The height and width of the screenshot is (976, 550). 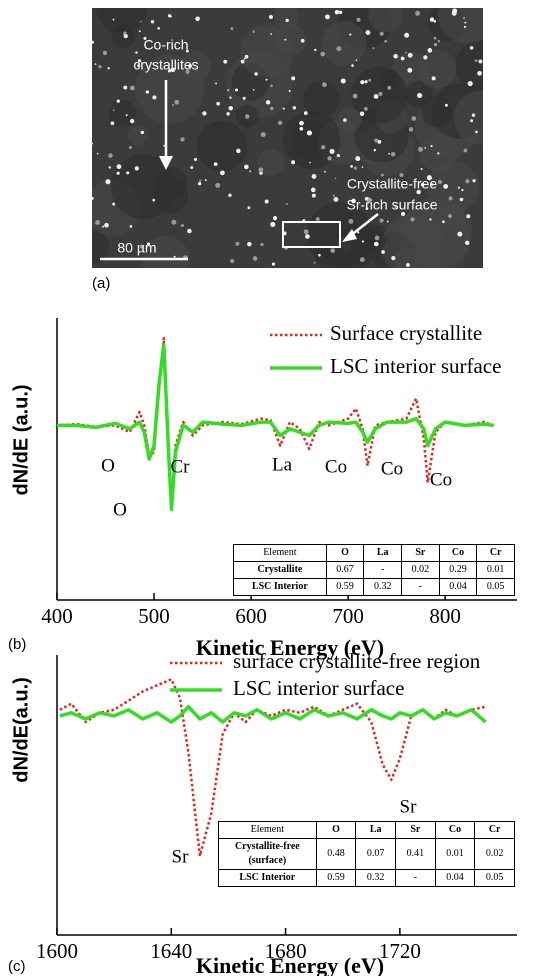 What do you see at coordinates (409, 806) in the screenshot?
I see `peak-label: Sr` at bounding box center [409, 806].